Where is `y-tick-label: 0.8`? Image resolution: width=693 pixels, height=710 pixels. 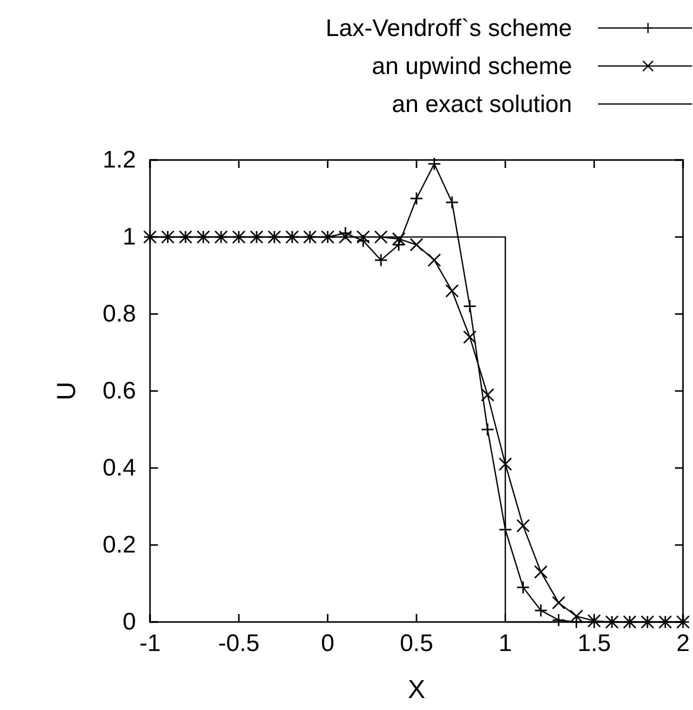 y-tick-label: 0.8 is located at coordinates (119, 314).